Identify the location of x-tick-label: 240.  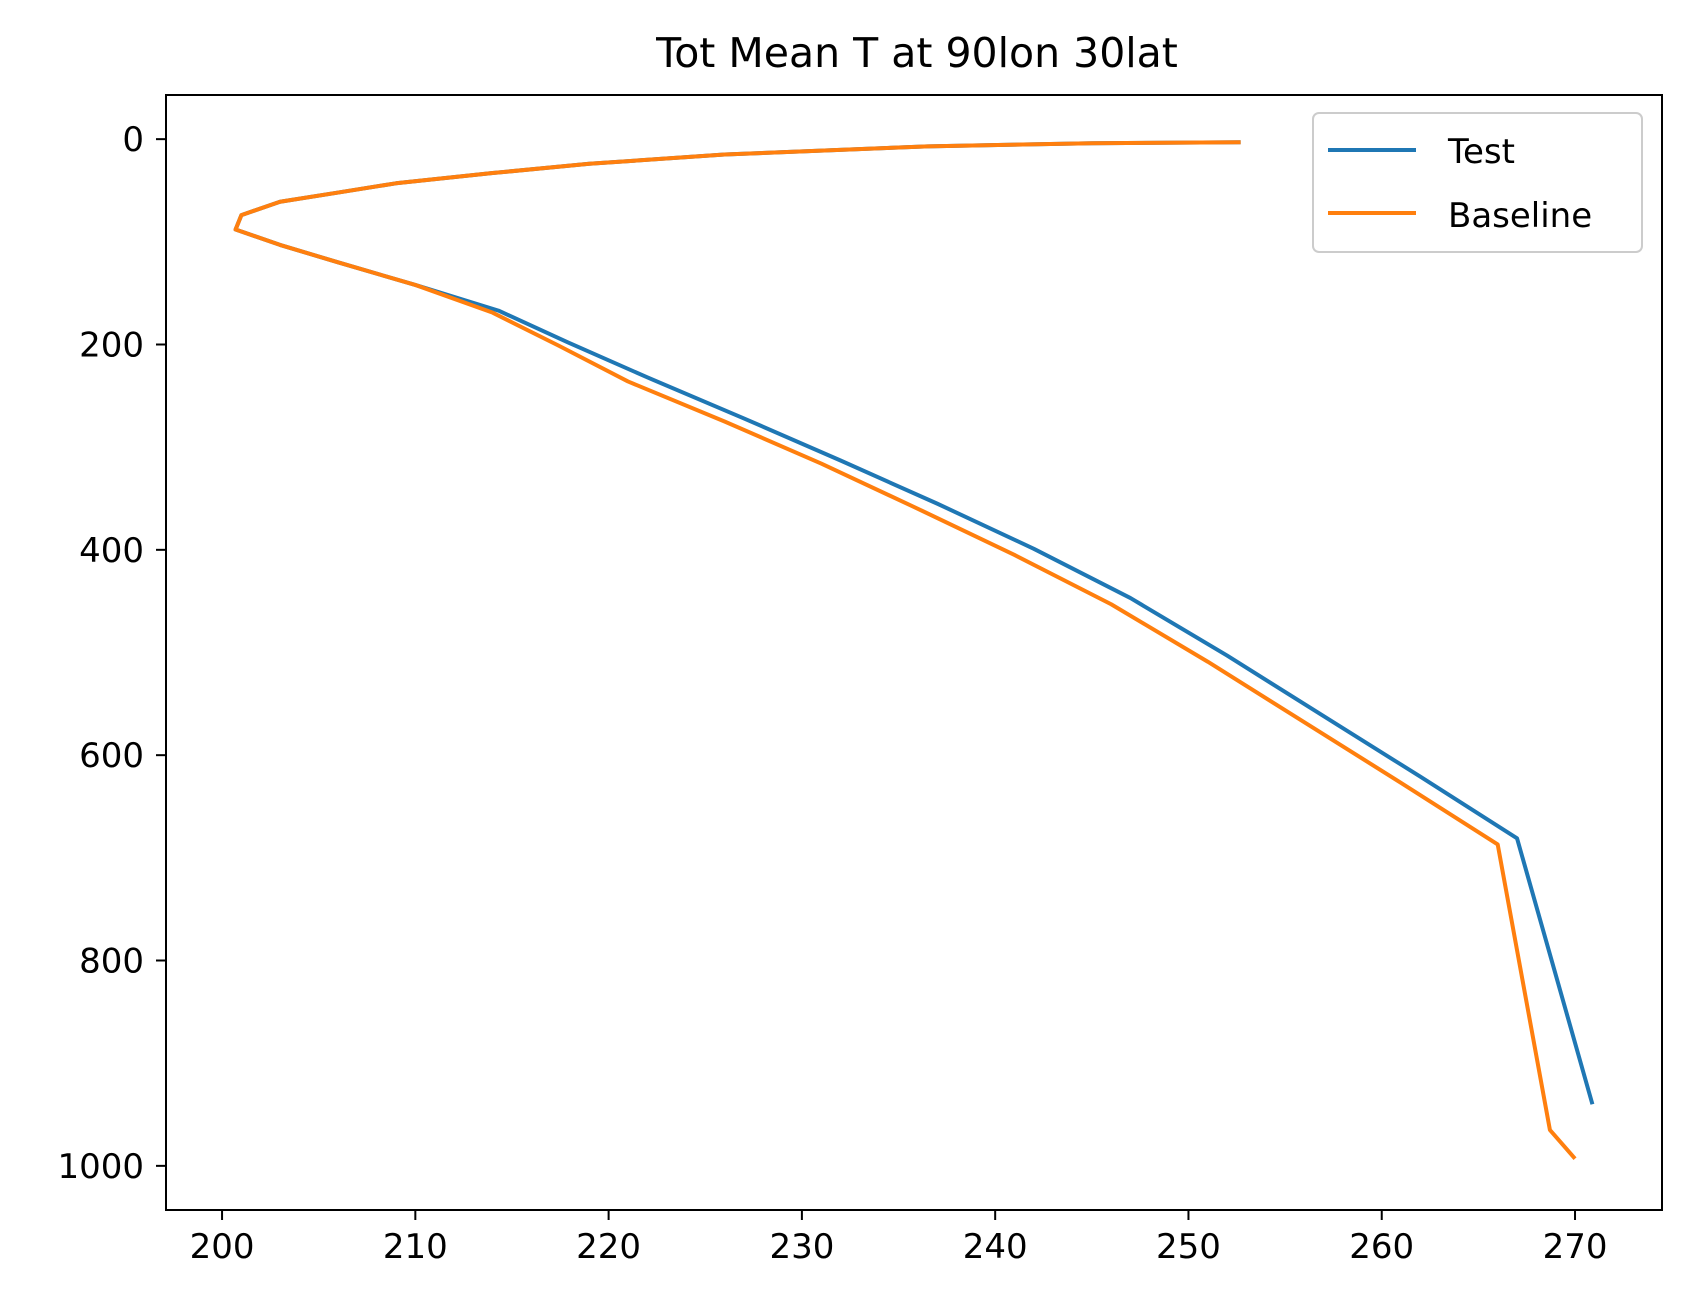
(995, 1247).